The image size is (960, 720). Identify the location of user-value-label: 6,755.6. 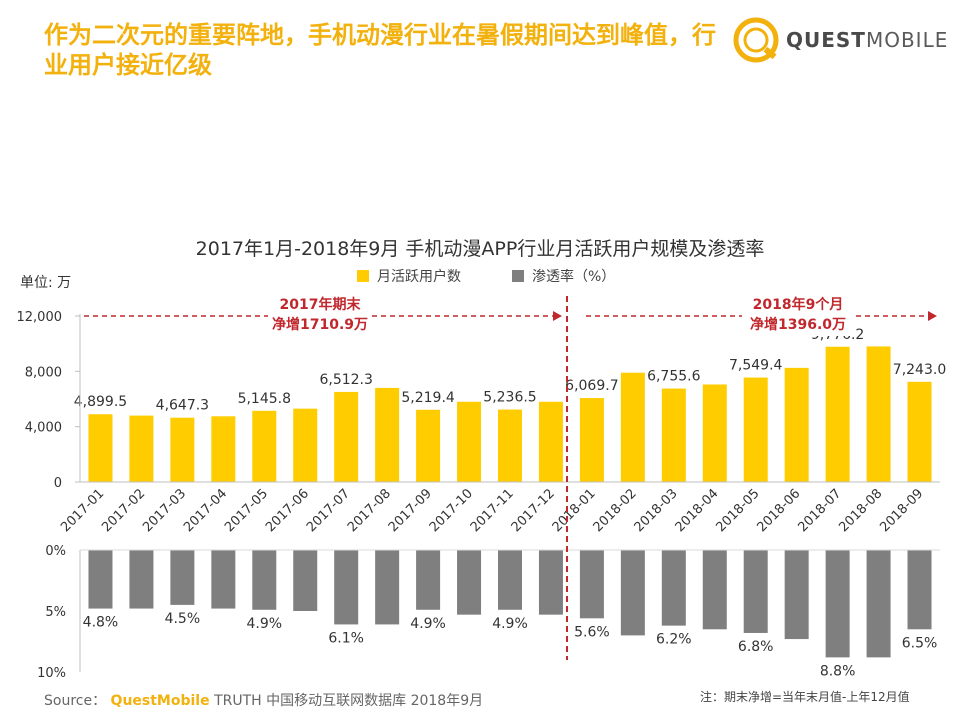
(674, 377).